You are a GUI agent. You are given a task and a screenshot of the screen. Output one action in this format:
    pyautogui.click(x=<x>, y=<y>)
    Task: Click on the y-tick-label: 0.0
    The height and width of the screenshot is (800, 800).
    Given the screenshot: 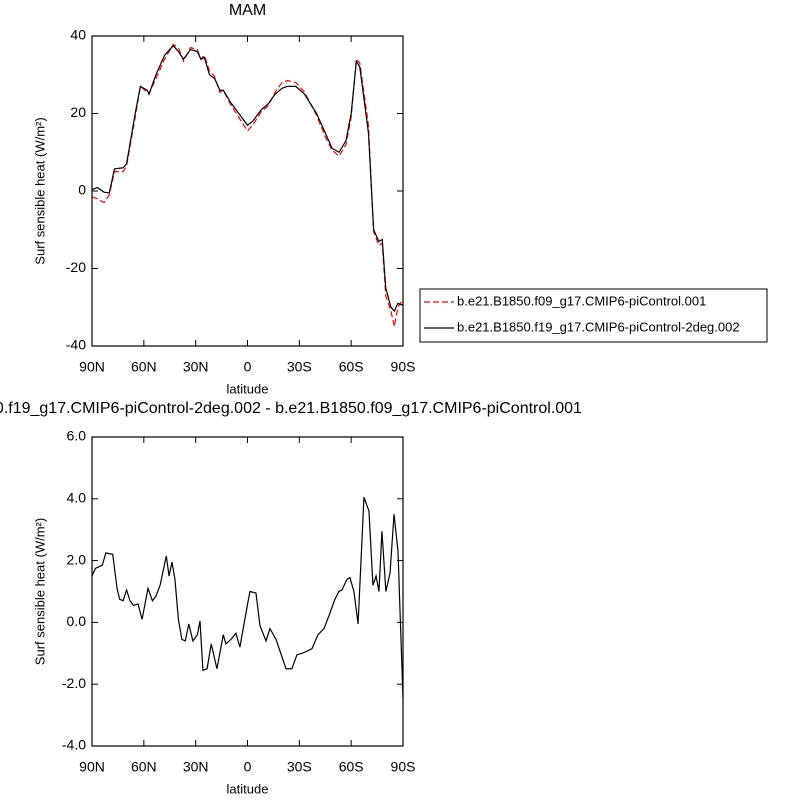 What is the action you would take?
    pyautogui.click(x=77, y=621)
    